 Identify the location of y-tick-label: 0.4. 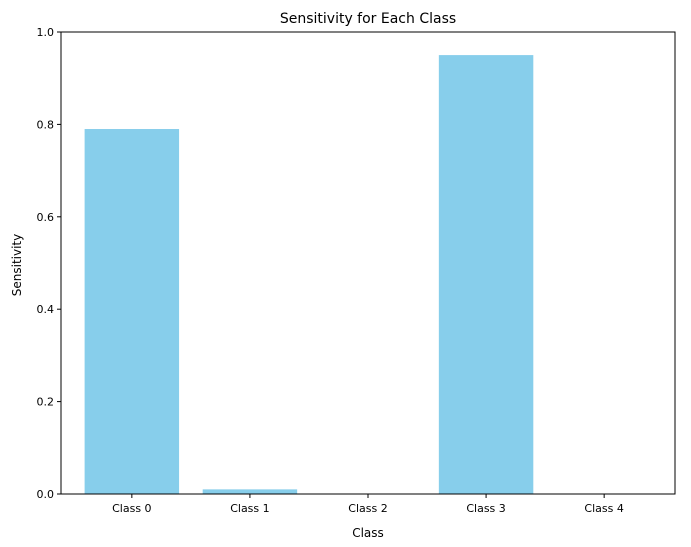
(46, 309).